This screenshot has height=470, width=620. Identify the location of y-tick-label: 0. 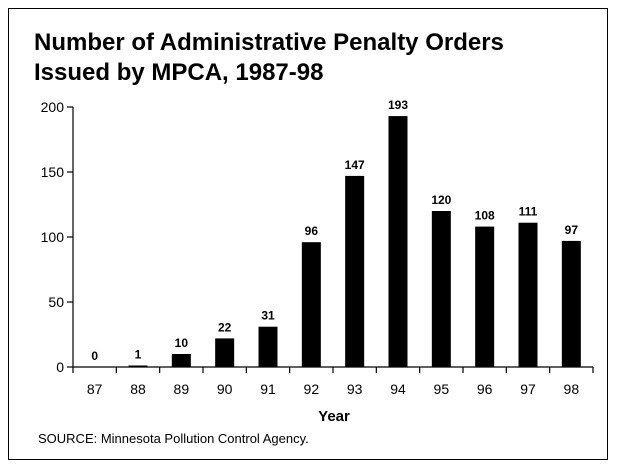
(60, 367).